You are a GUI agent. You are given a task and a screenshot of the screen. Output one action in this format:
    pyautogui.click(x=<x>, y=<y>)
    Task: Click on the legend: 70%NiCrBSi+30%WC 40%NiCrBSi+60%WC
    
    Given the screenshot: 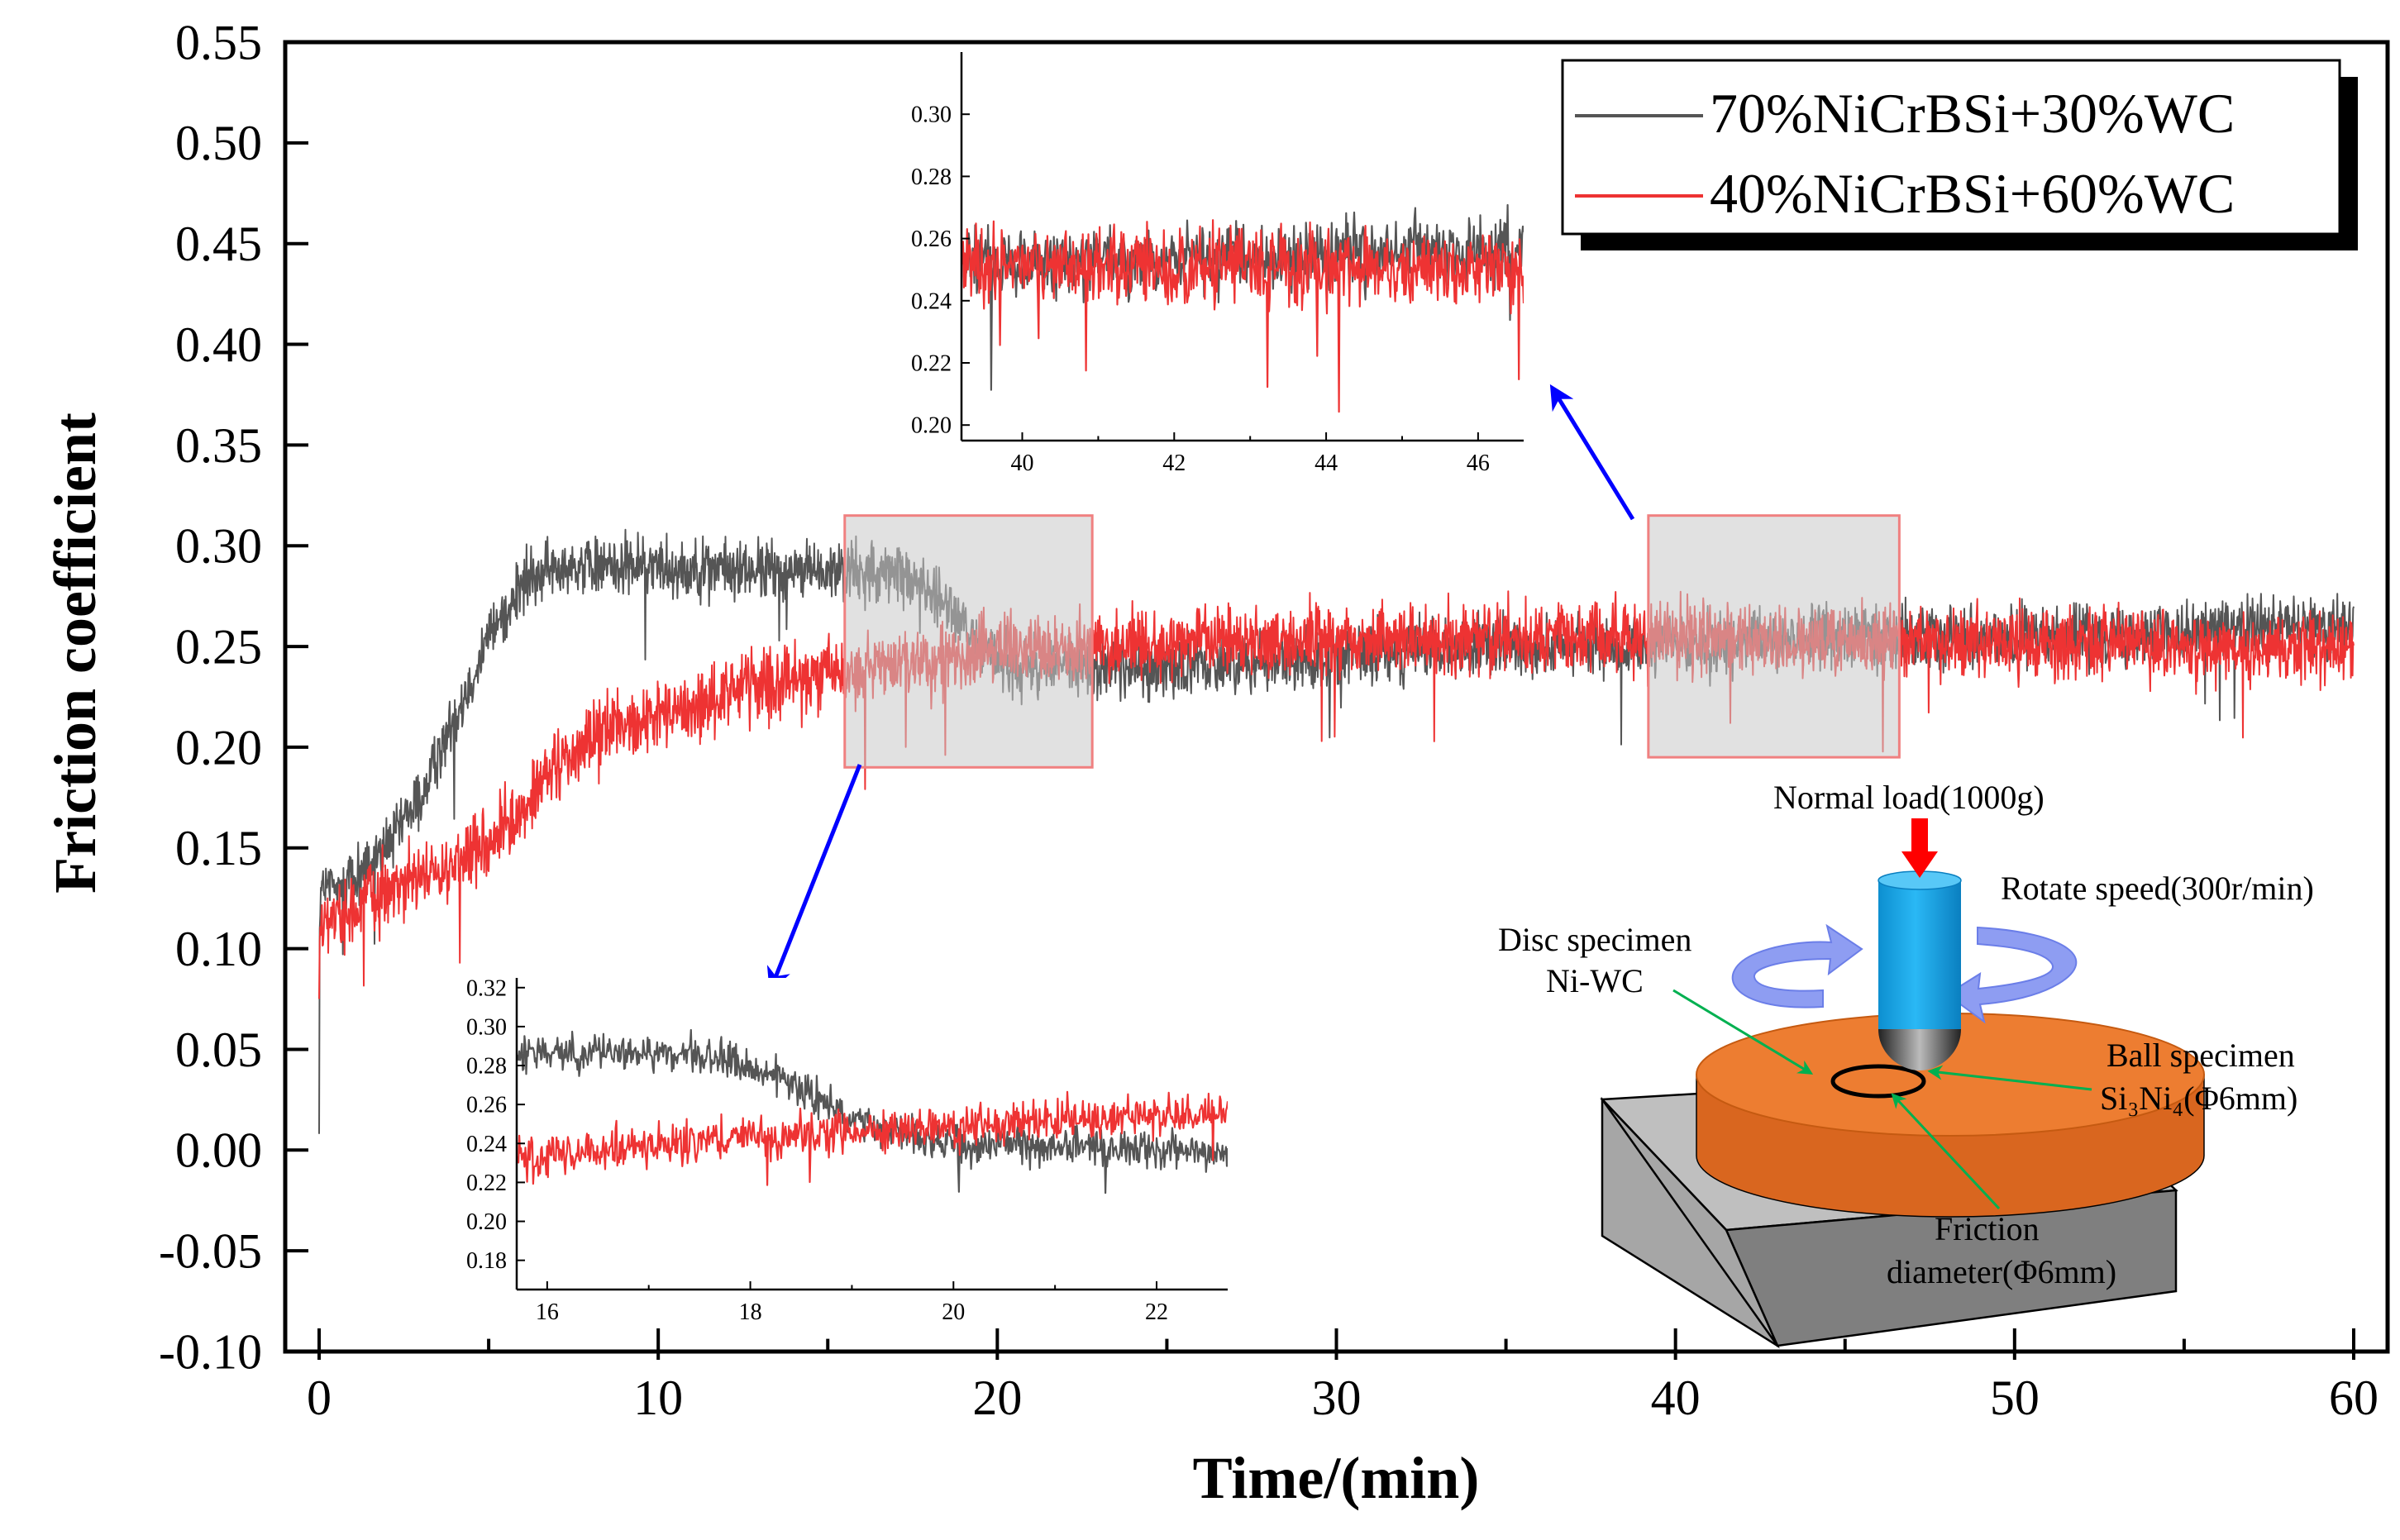 What is the action you would take?
    pyautogui.click(x=1959, y=155)
    